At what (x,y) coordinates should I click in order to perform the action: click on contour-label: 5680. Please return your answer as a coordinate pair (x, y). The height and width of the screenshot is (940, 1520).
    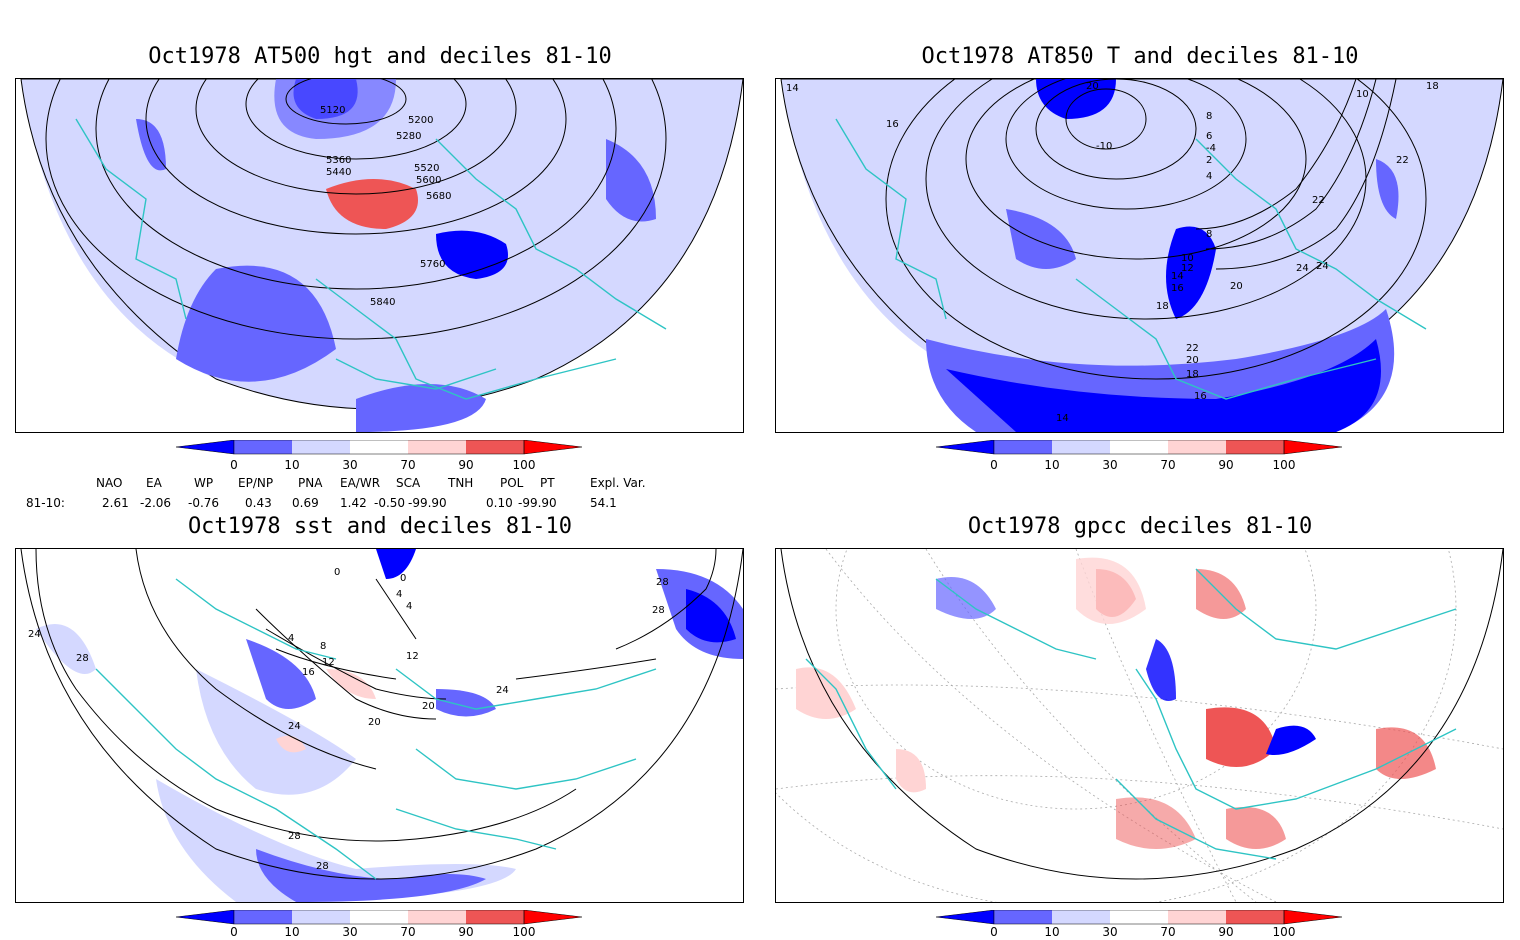
    Looking at the image, I should click on (438, 196).